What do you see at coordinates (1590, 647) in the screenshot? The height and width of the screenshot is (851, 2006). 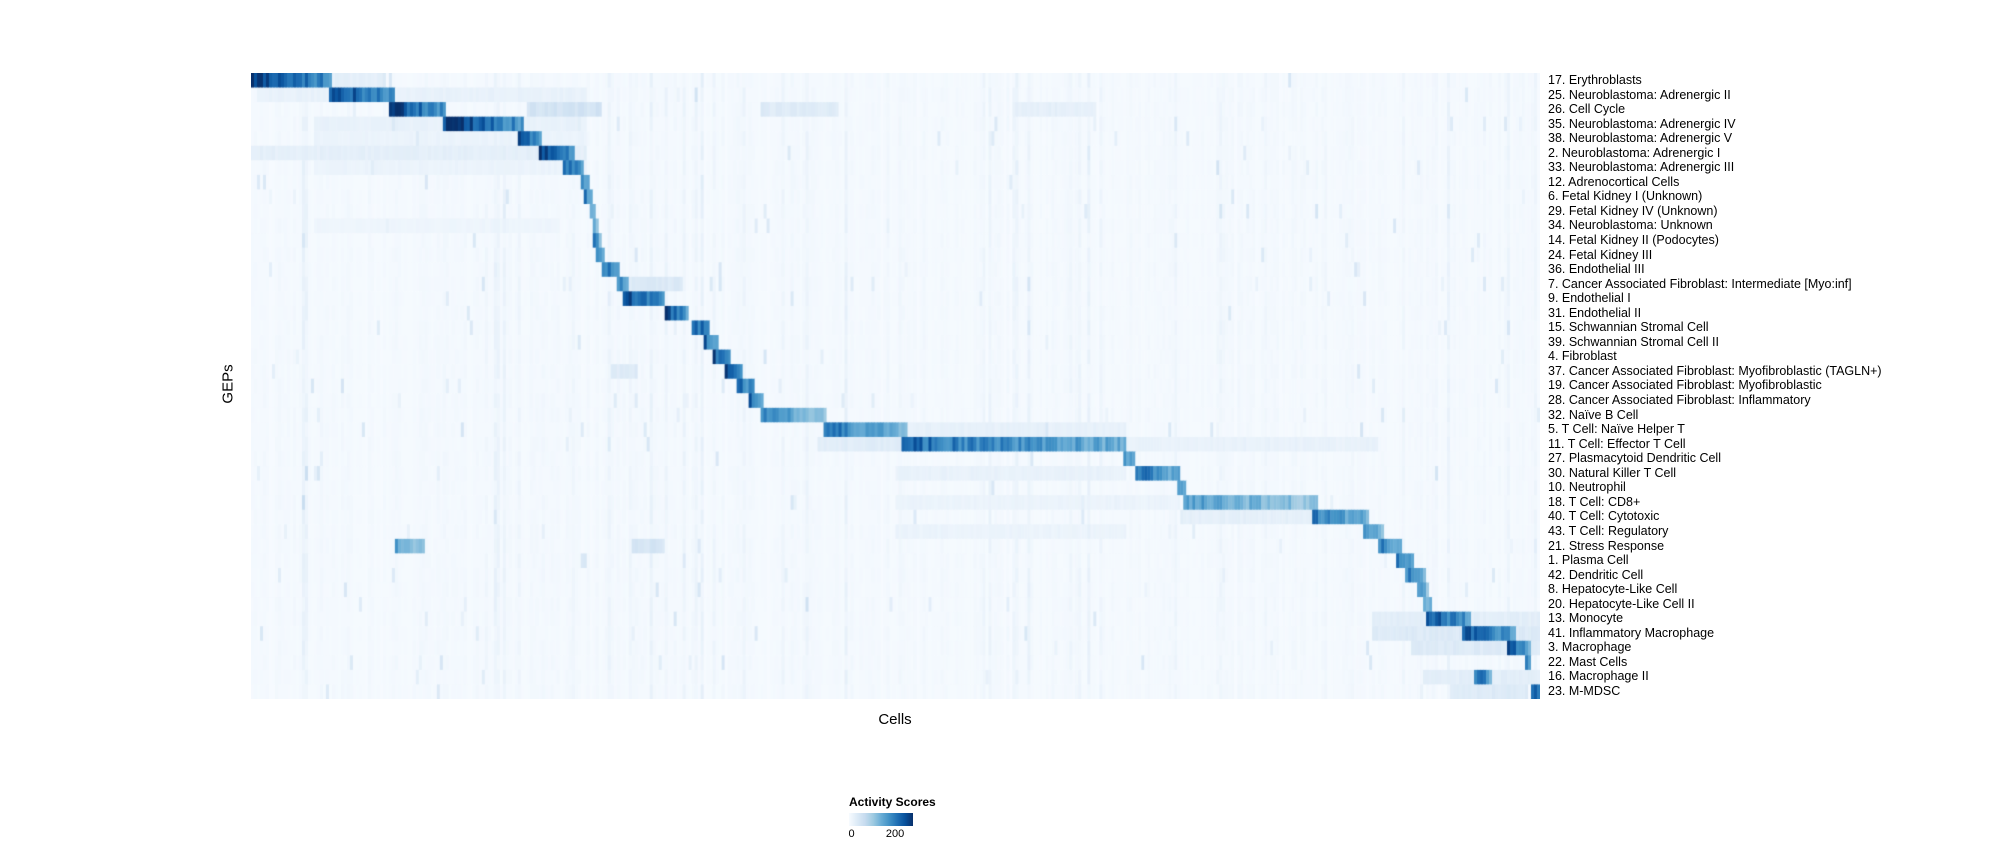 I see `row-label: 3. Macrophage` at bounding box center [1590, 647].